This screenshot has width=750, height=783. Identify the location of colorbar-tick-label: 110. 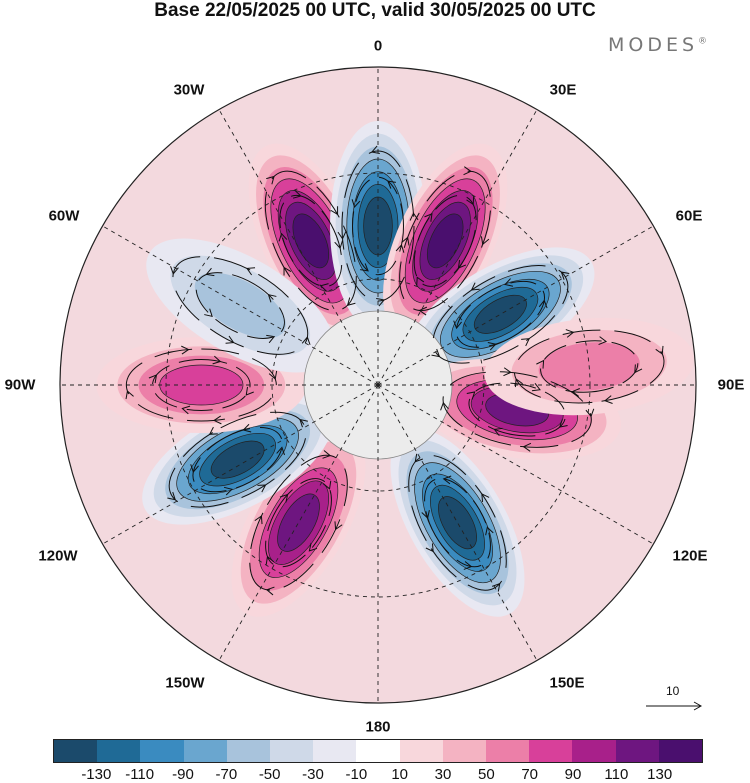
(616, 774).